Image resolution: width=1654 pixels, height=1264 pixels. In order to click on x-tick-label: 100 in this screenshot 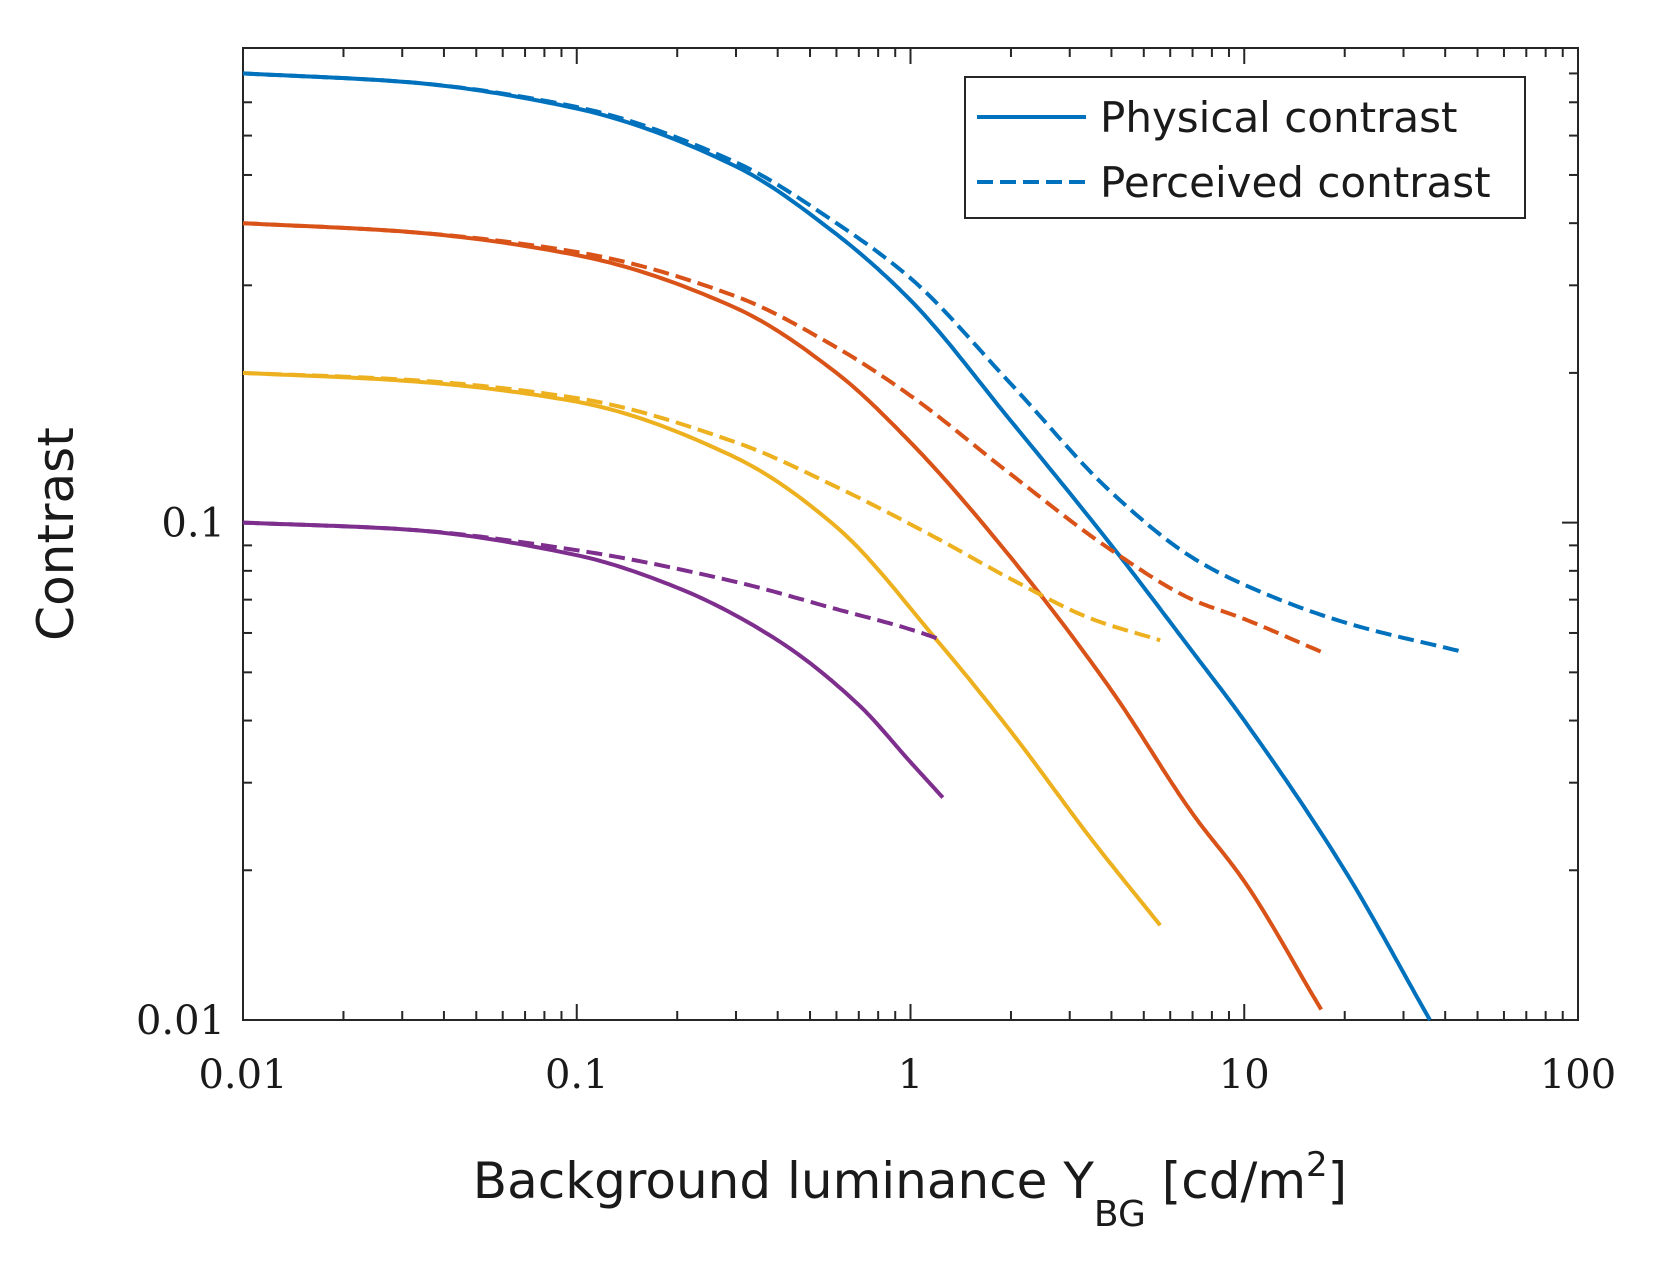, I will do `click(1578, 1075)`.